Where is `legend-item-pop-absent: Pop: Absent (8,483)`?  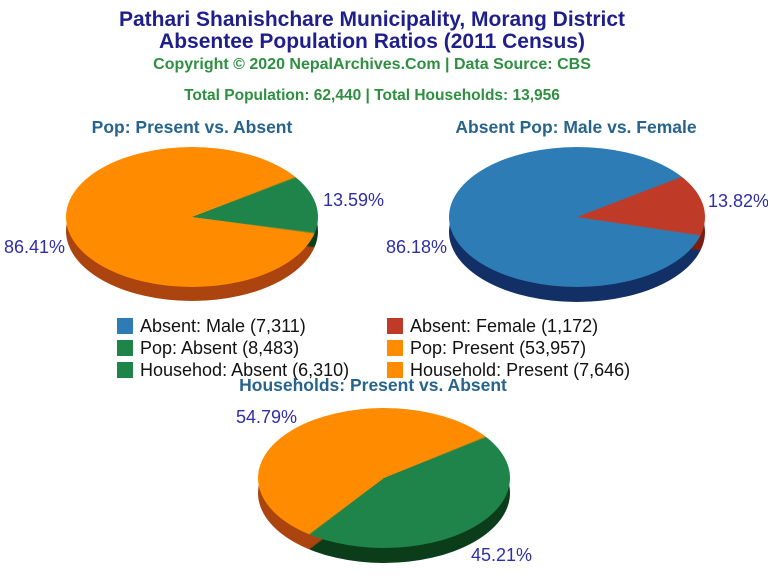
legend-item-pop-absent: Pop: Absent (8,483) is located at coordinates (208, 348).